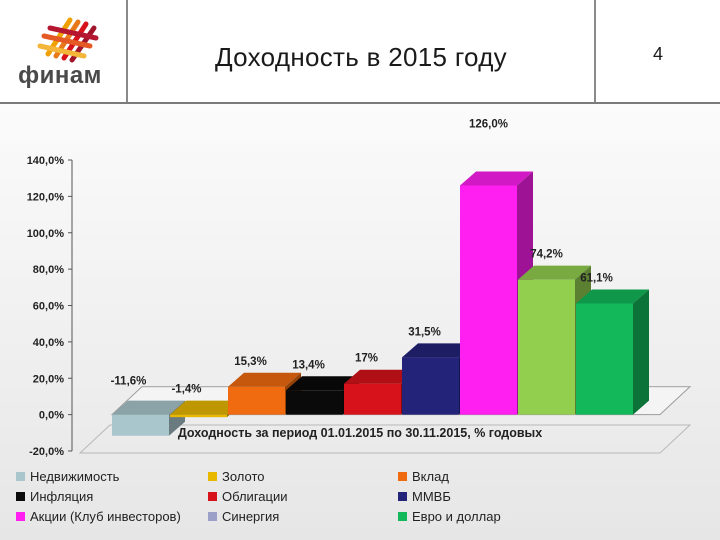  Describe the element at coordinates (105, 516) in the screenshot. I see `legend-label: Акции (Клуб инвесторов)` at that location.